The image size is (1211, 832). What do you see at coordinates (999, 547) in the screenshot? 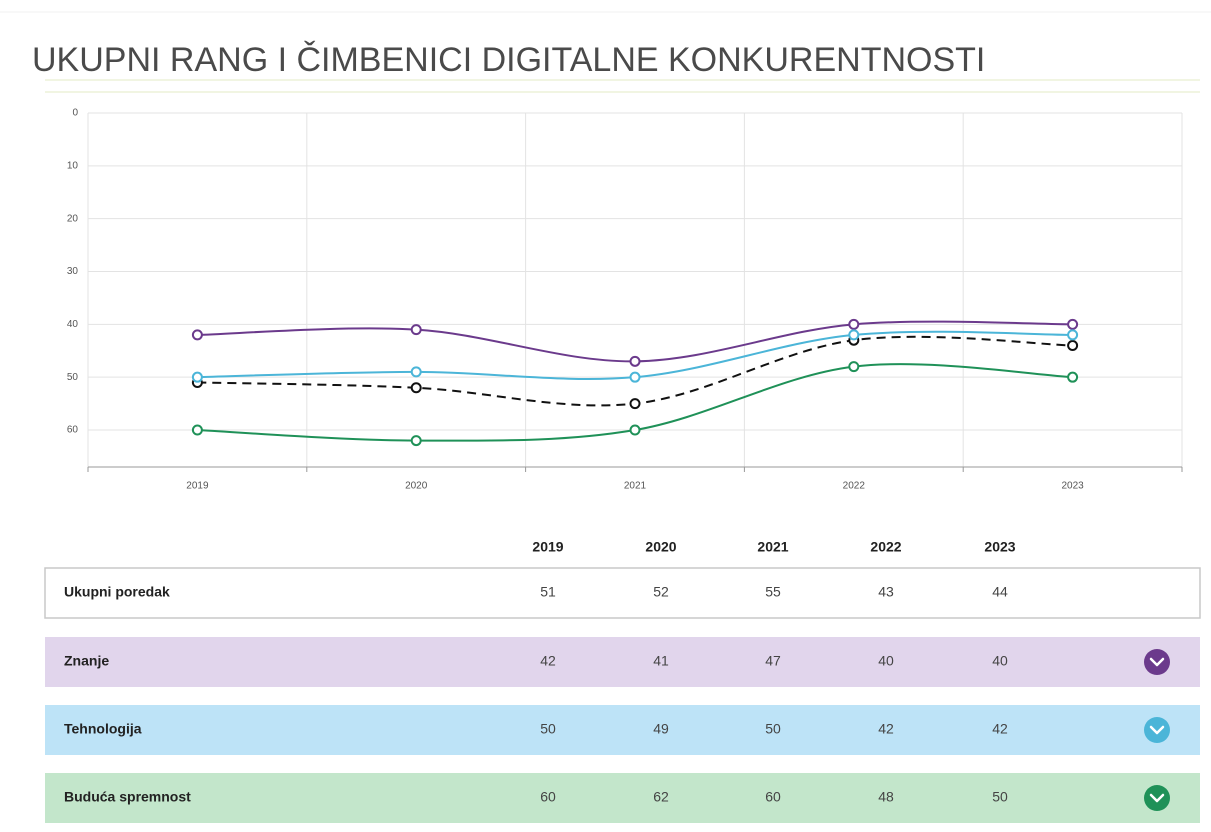
I see `table-header: 2023` at bounding box center [999, 547].